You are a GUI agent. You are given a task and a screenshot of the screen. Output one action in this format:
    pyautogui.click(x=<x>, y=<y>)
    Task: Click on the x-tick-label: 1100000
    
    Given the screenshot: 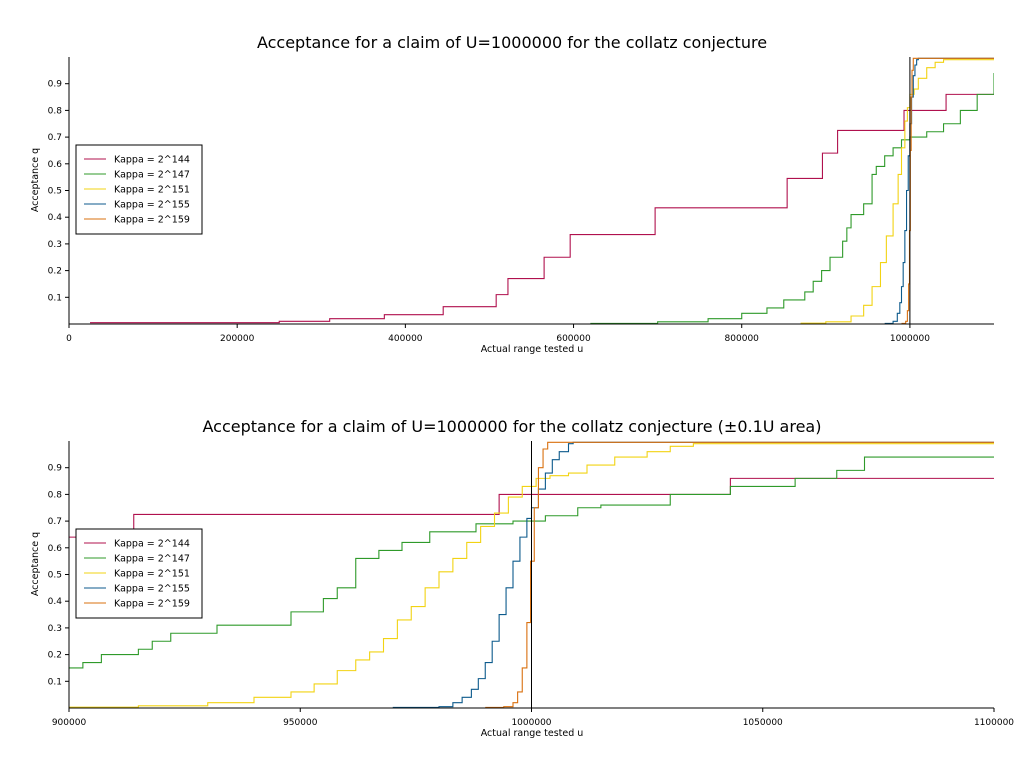 What is the action you would take?
    pyautogui.click(x=994, y=723)
    